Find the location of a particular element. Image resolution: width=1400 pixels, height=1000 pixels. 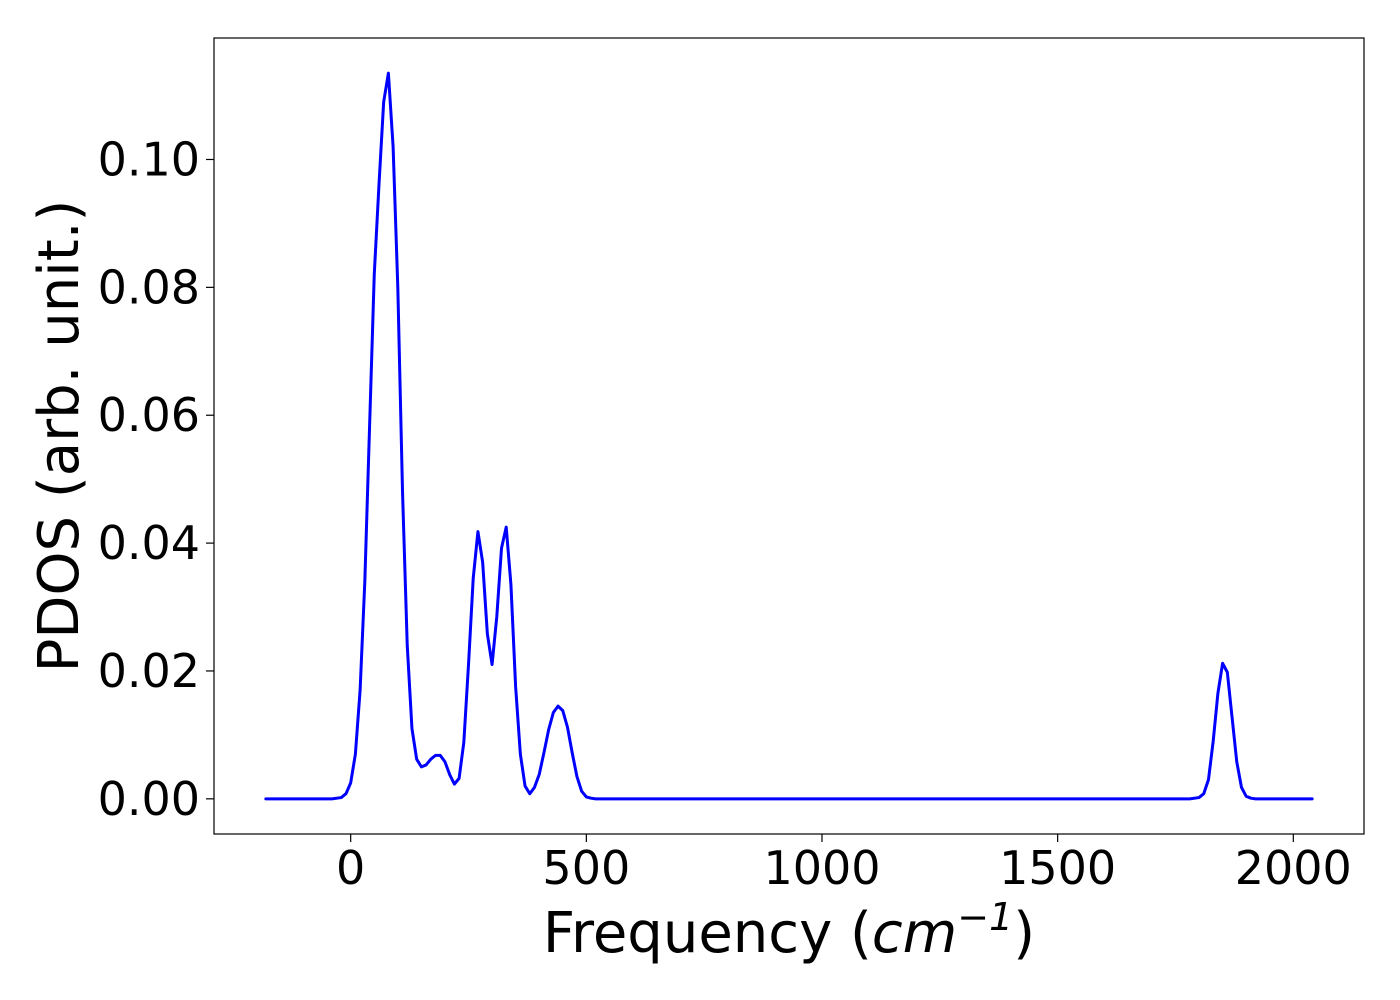

y-tick-label: 0.00 is located at coordinates (149, 799).